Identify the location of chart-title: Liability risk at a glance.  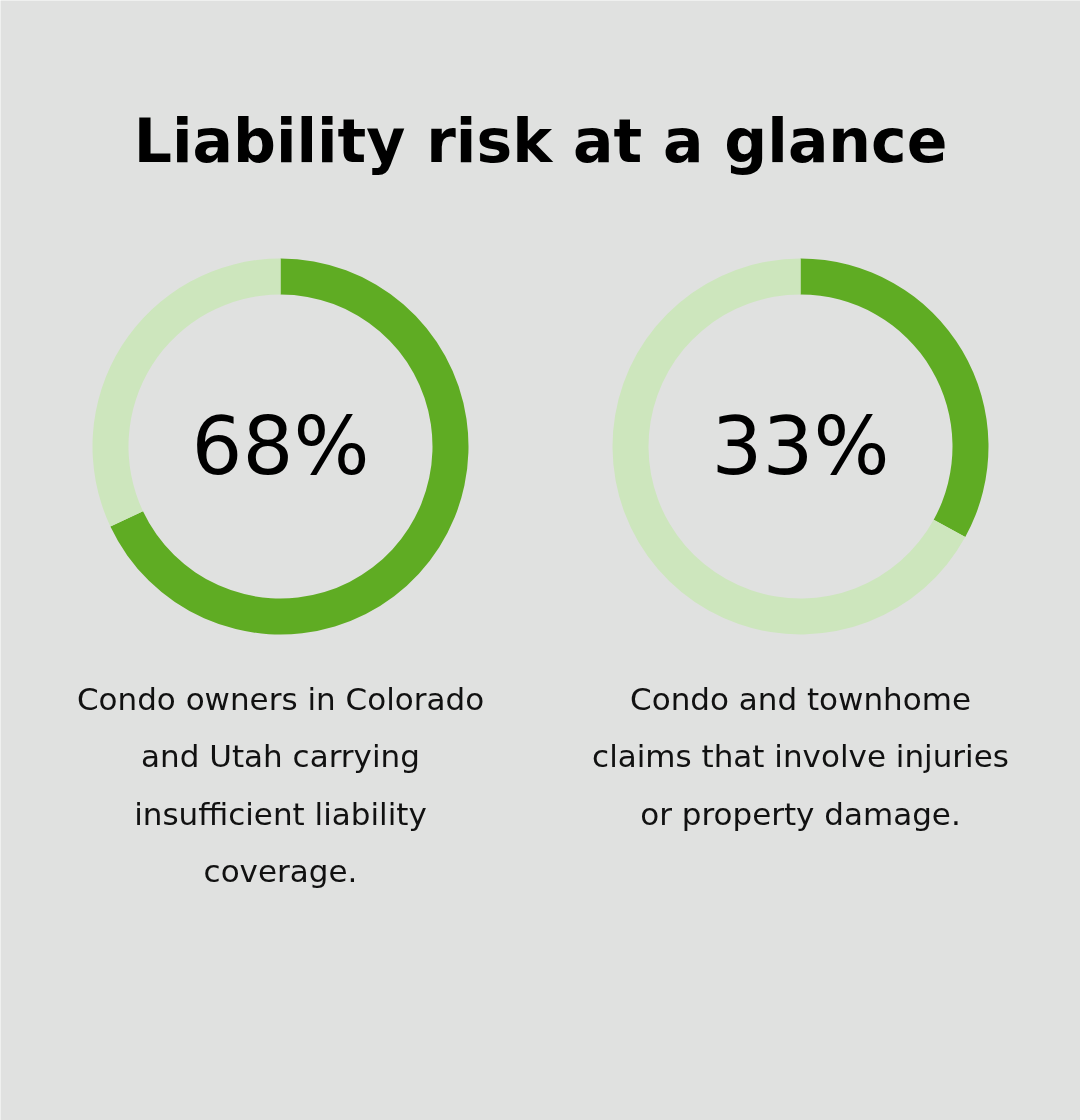
(540, 140).